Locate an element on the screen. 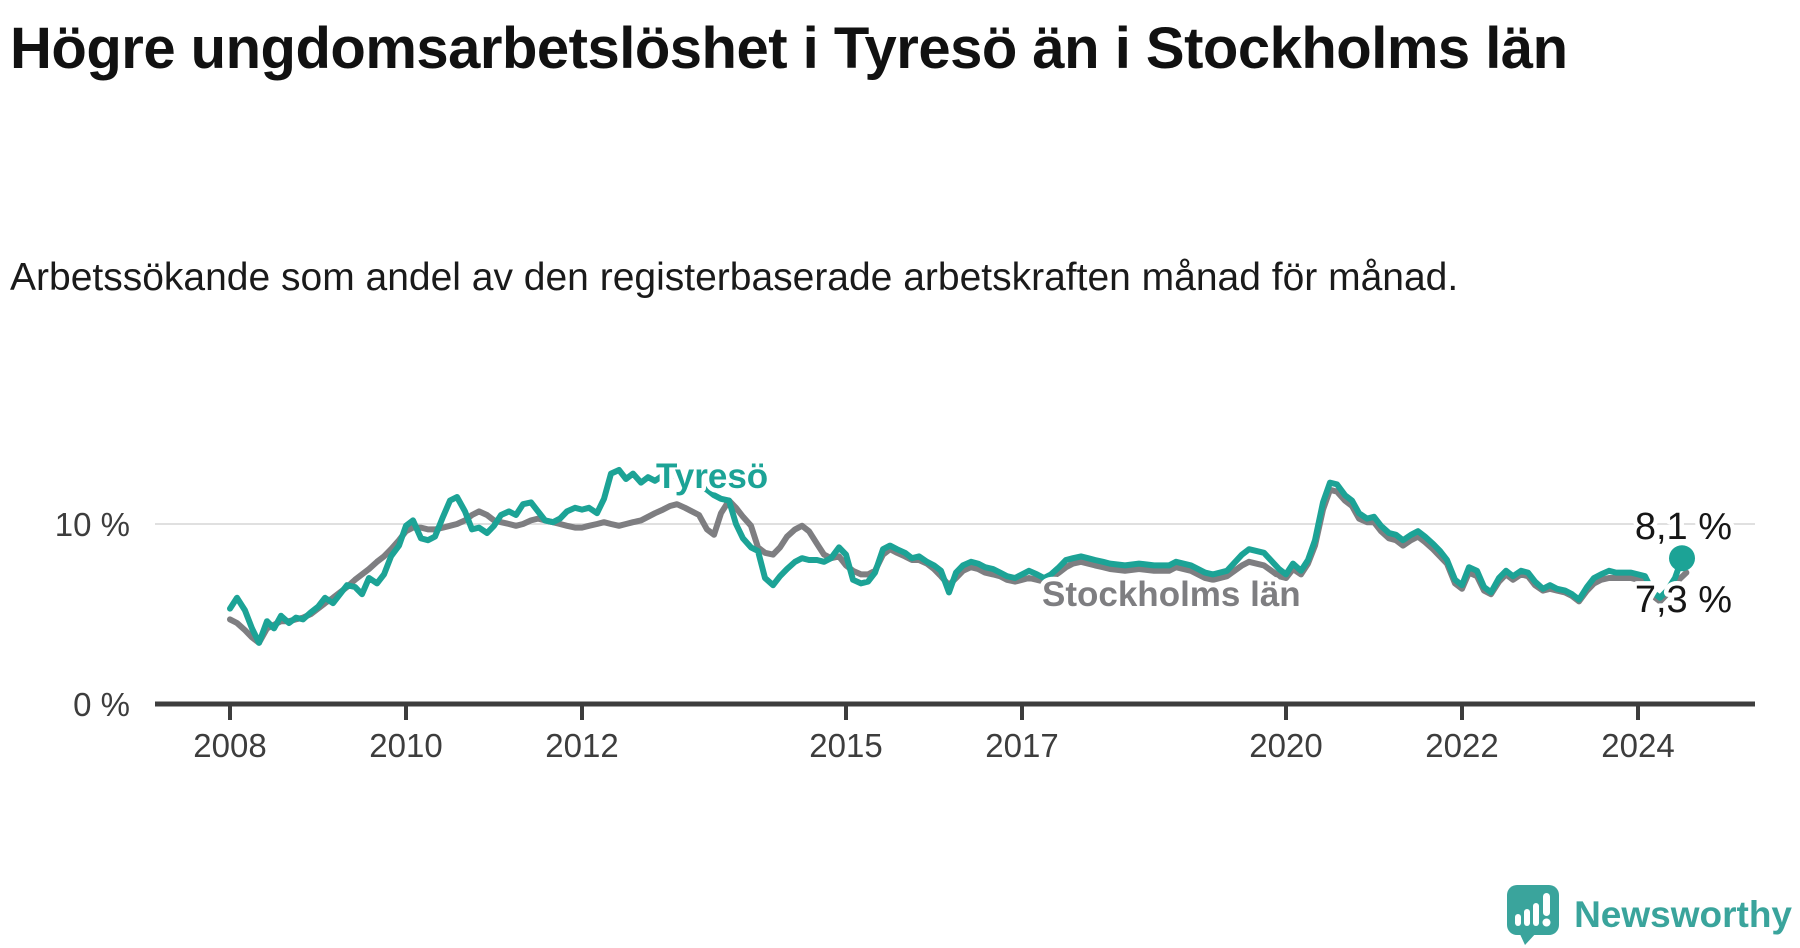 The width and height of the screenshot is (1800, 948). x-tick-label: 2020 is located at coordinates (1285, 745).